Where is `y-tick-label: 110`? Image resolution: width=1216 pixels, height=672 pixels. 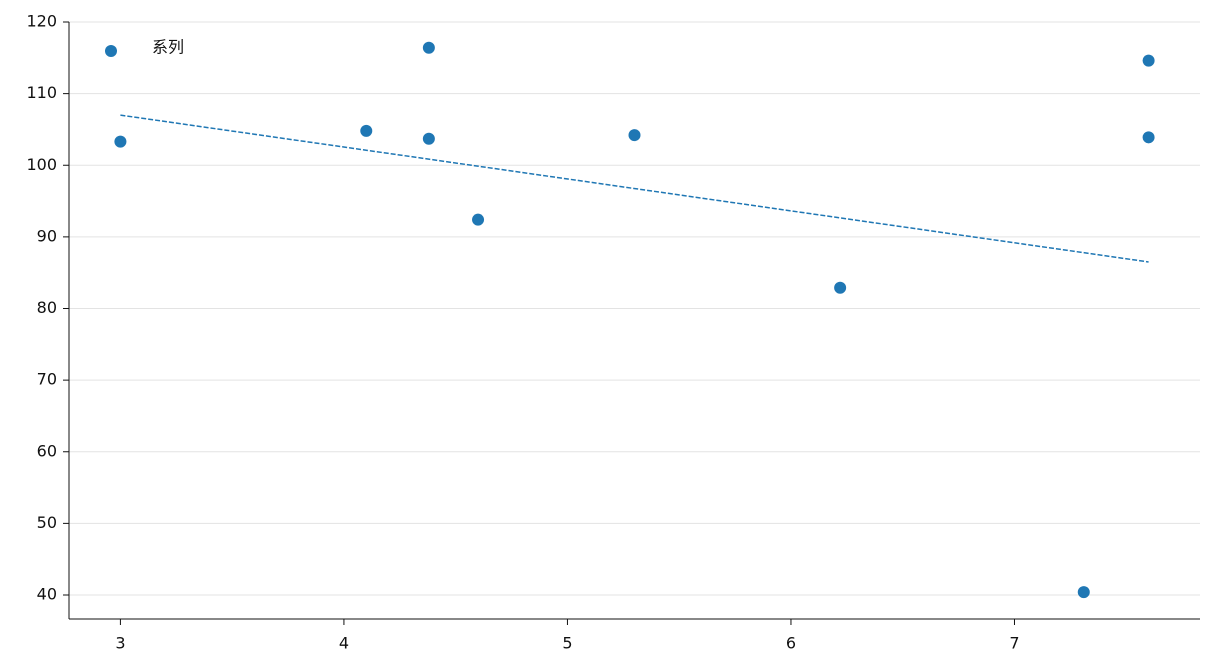 y-tick-label: 110 is located at coordinates (41, 92).